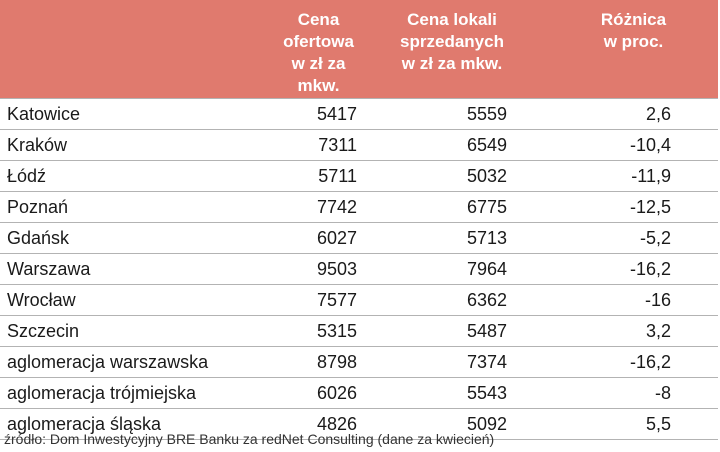  Describe the element at coordinates (486, 206) in the screenshot. I see `cell-sold-price: 6775` at that location.